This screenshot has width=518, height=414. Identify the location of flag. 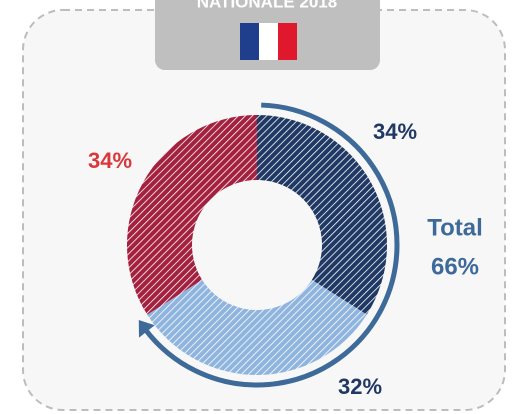
(268, 41).